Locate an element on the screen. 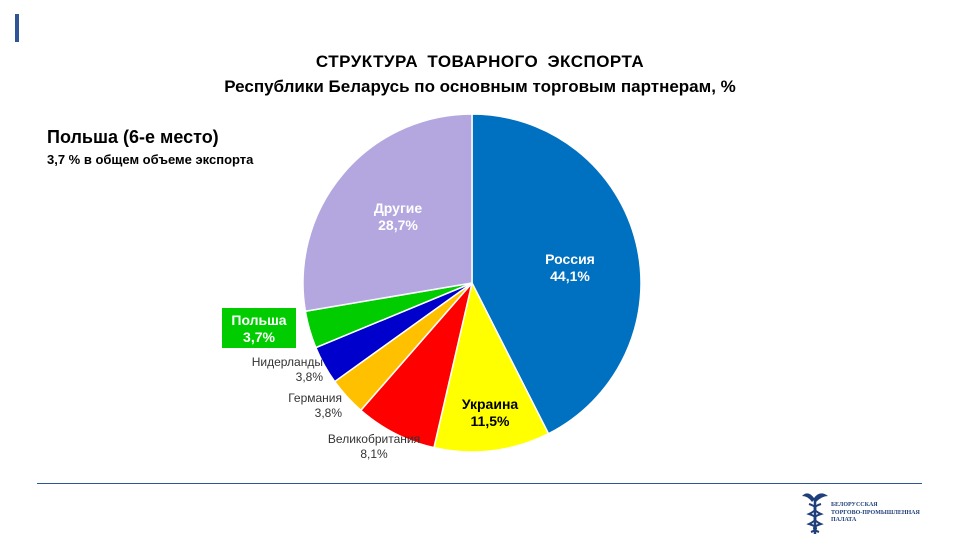 The width and height of the screenshot is (960, 540). slice-value-label: 8,1% is located at coordinates (374, 454).